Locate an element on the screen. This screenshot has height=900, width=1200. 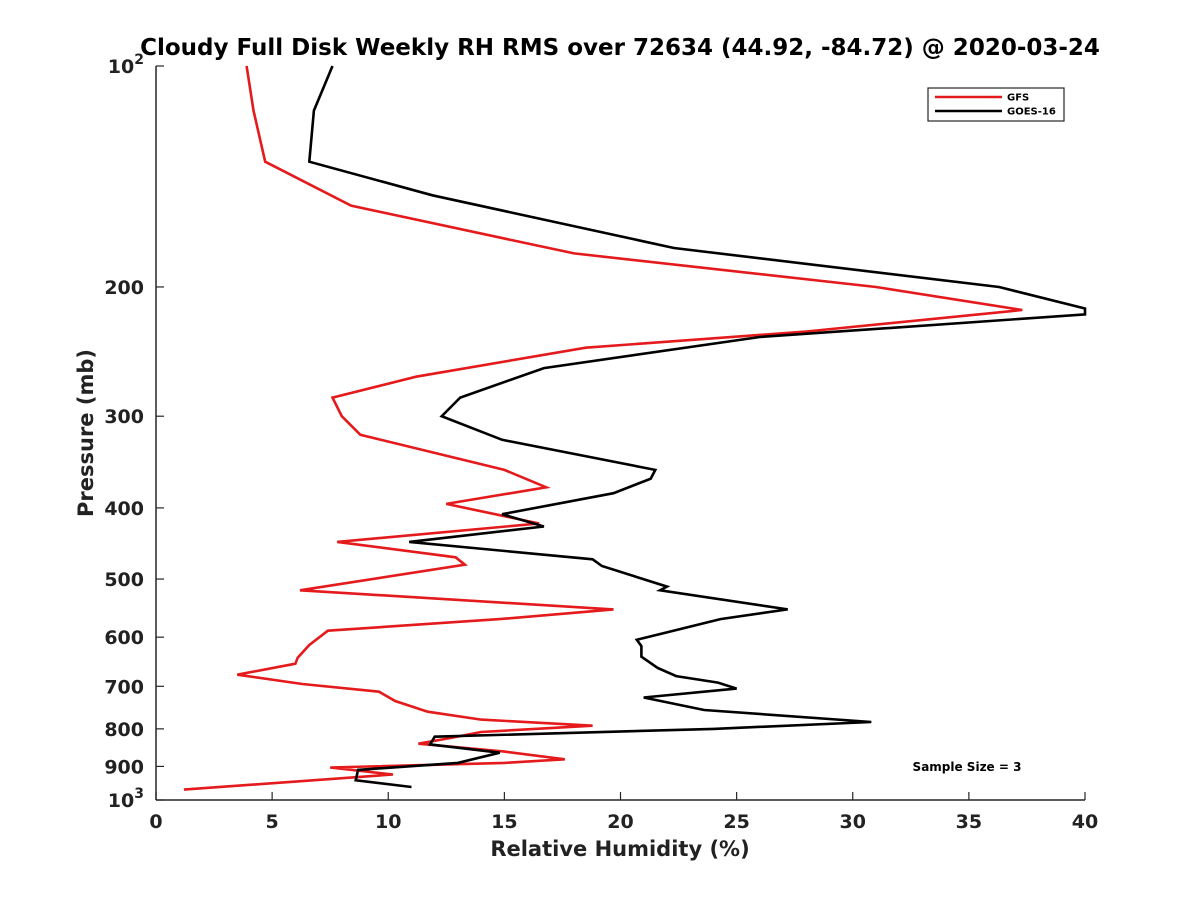
legend-box is located at coordinates (996, 104).